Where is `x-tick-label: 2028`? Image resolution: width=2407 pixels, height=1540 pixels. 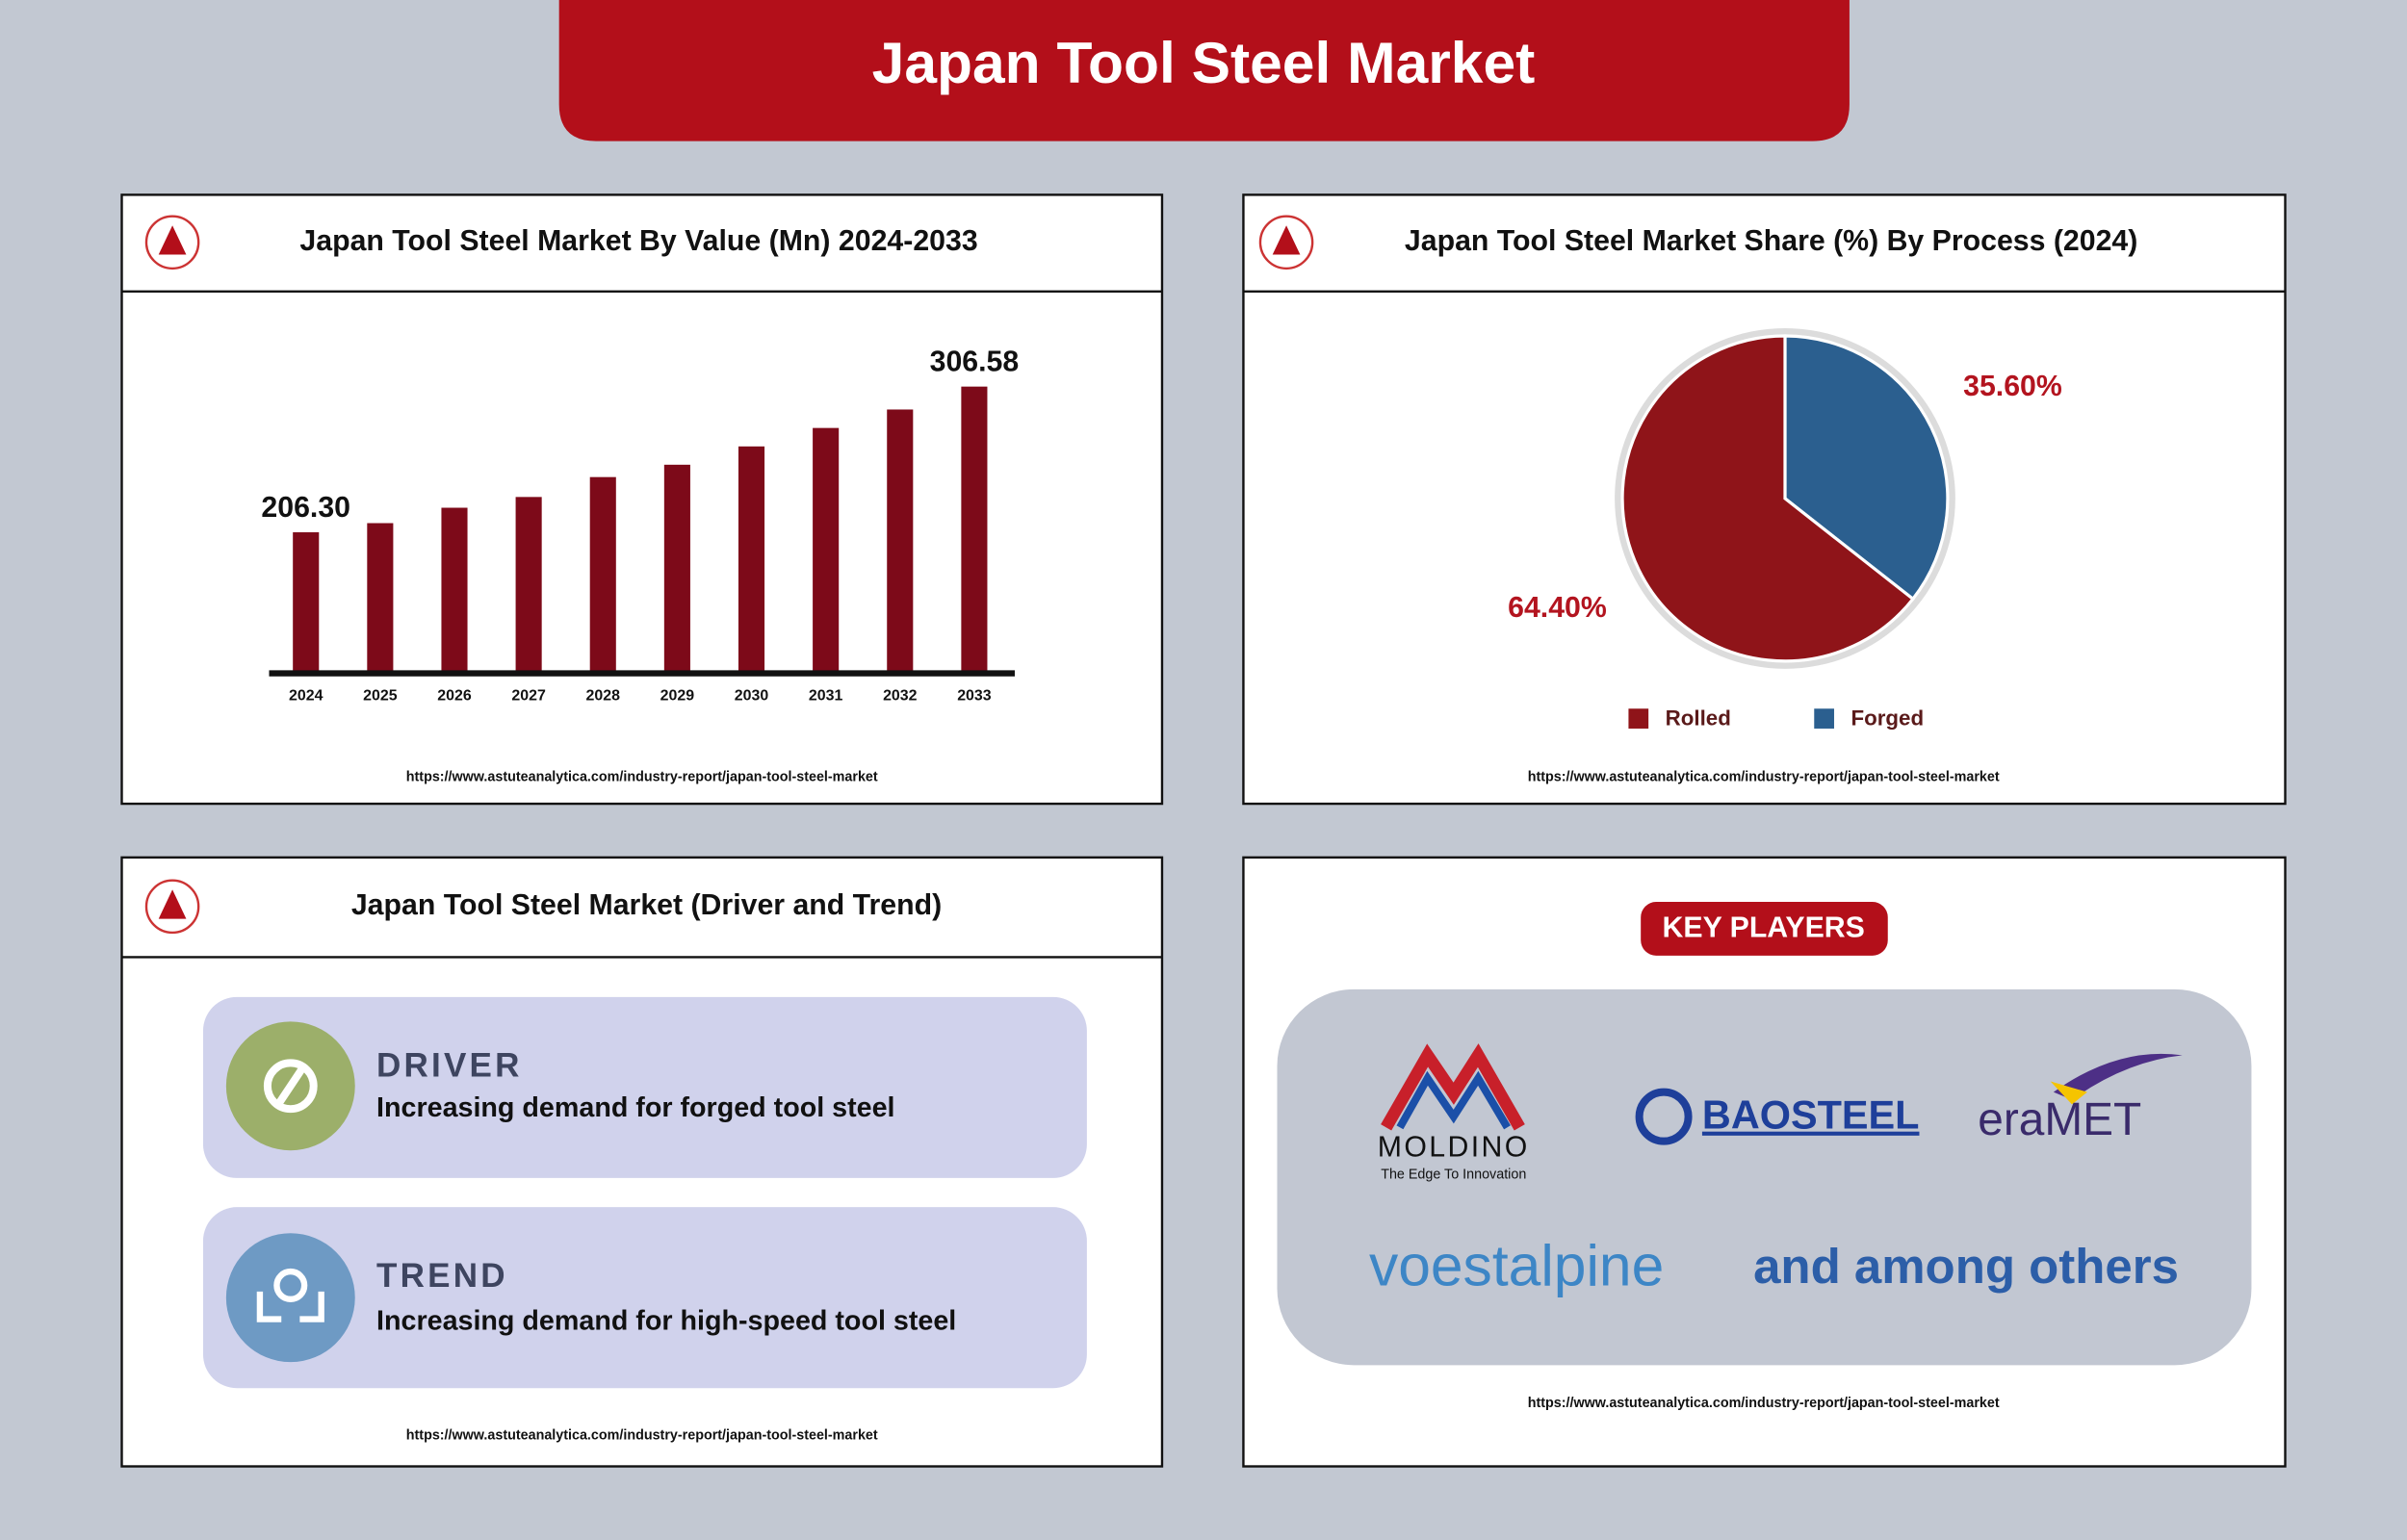 x-tick-label: 2028 is located at coordinates (603, 696).